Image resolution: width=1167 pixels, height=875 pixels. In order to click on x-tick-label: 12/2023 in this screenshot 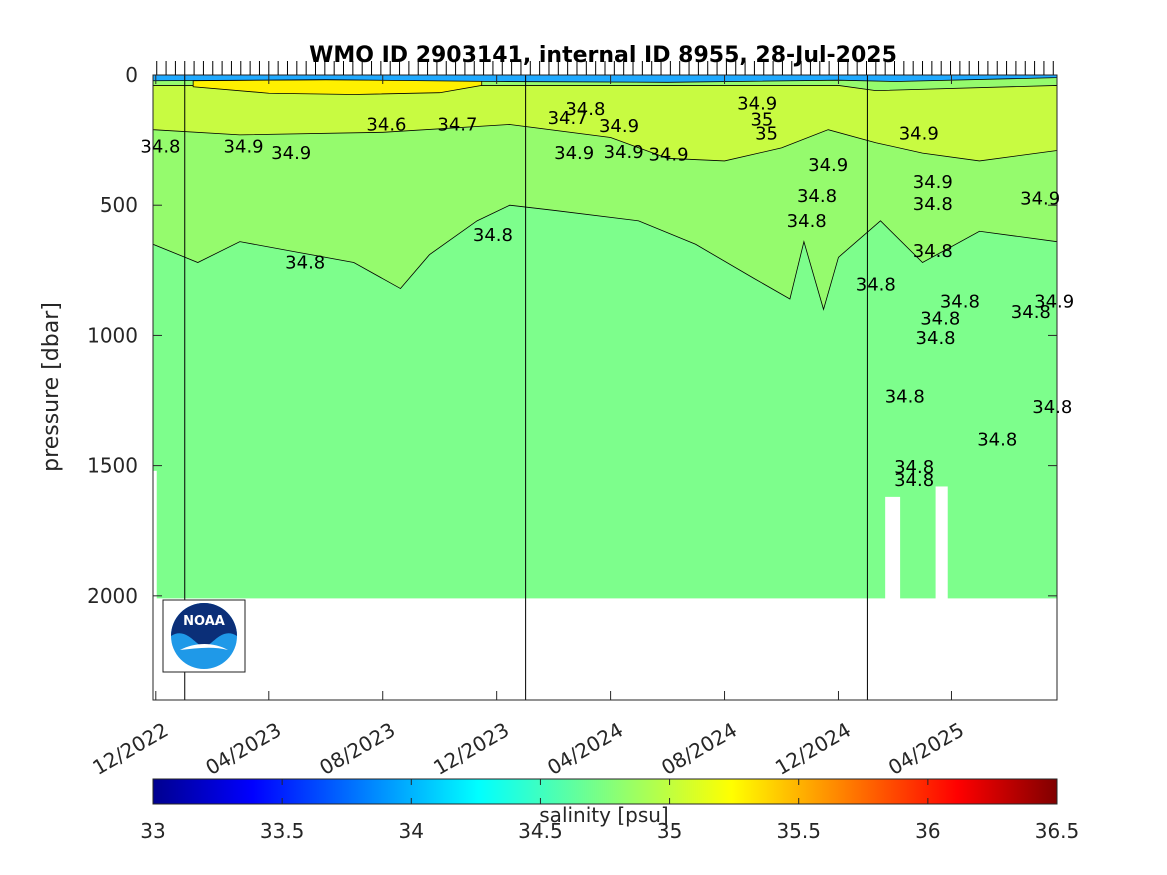, I will do `click(471, 749)`.